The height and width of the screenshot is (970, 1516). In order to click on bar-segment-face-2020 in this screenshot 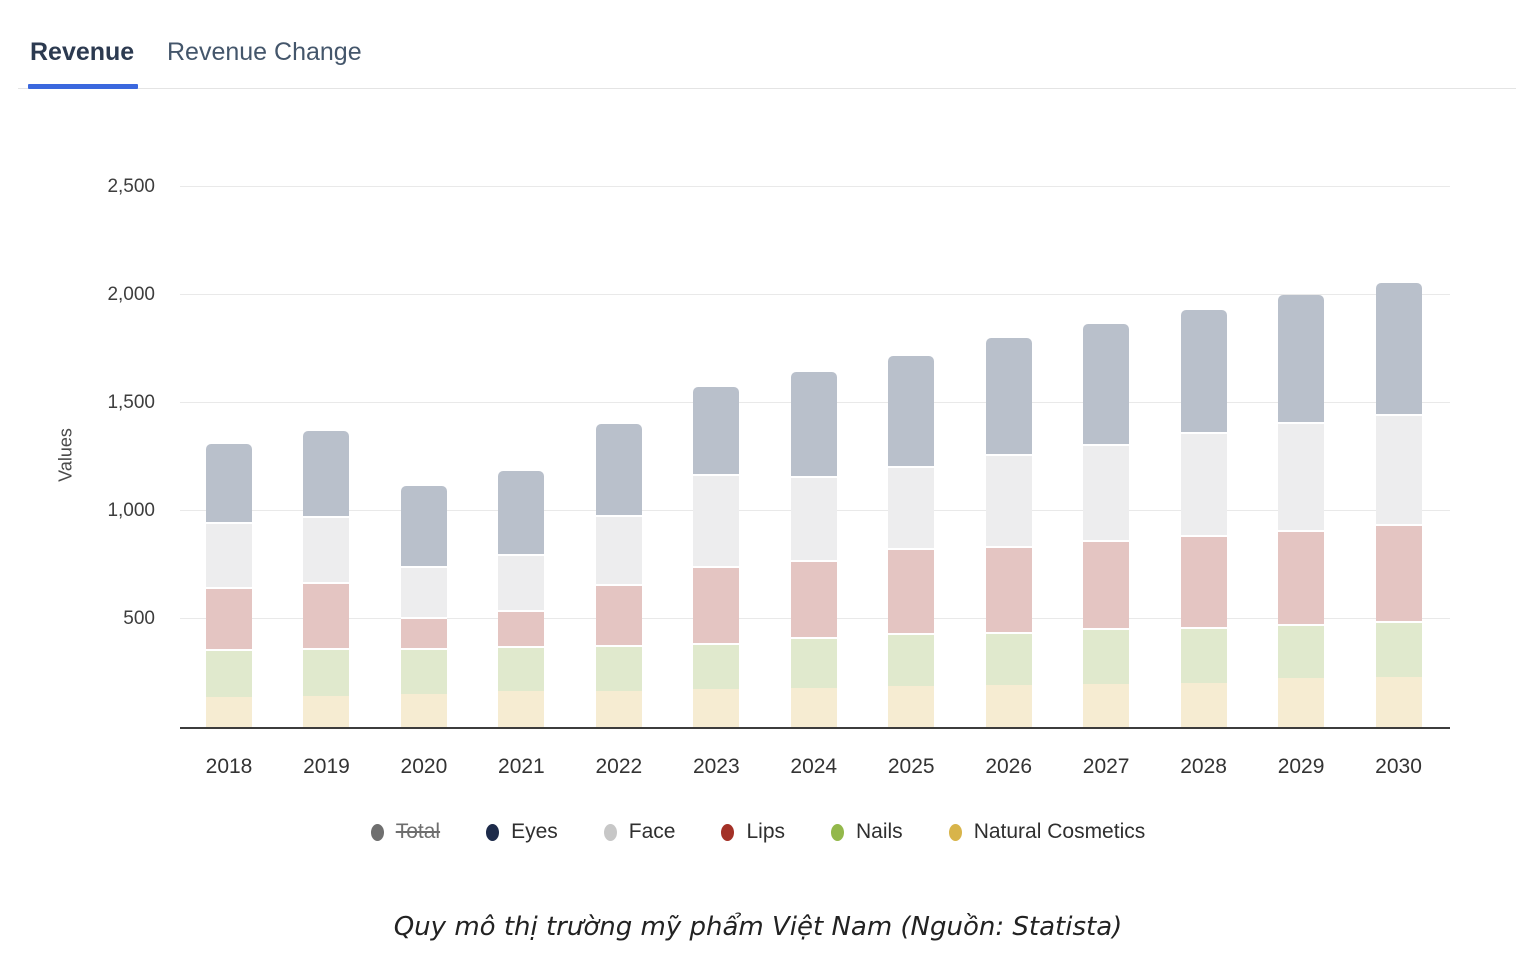, I will do `click(423, 591)`.